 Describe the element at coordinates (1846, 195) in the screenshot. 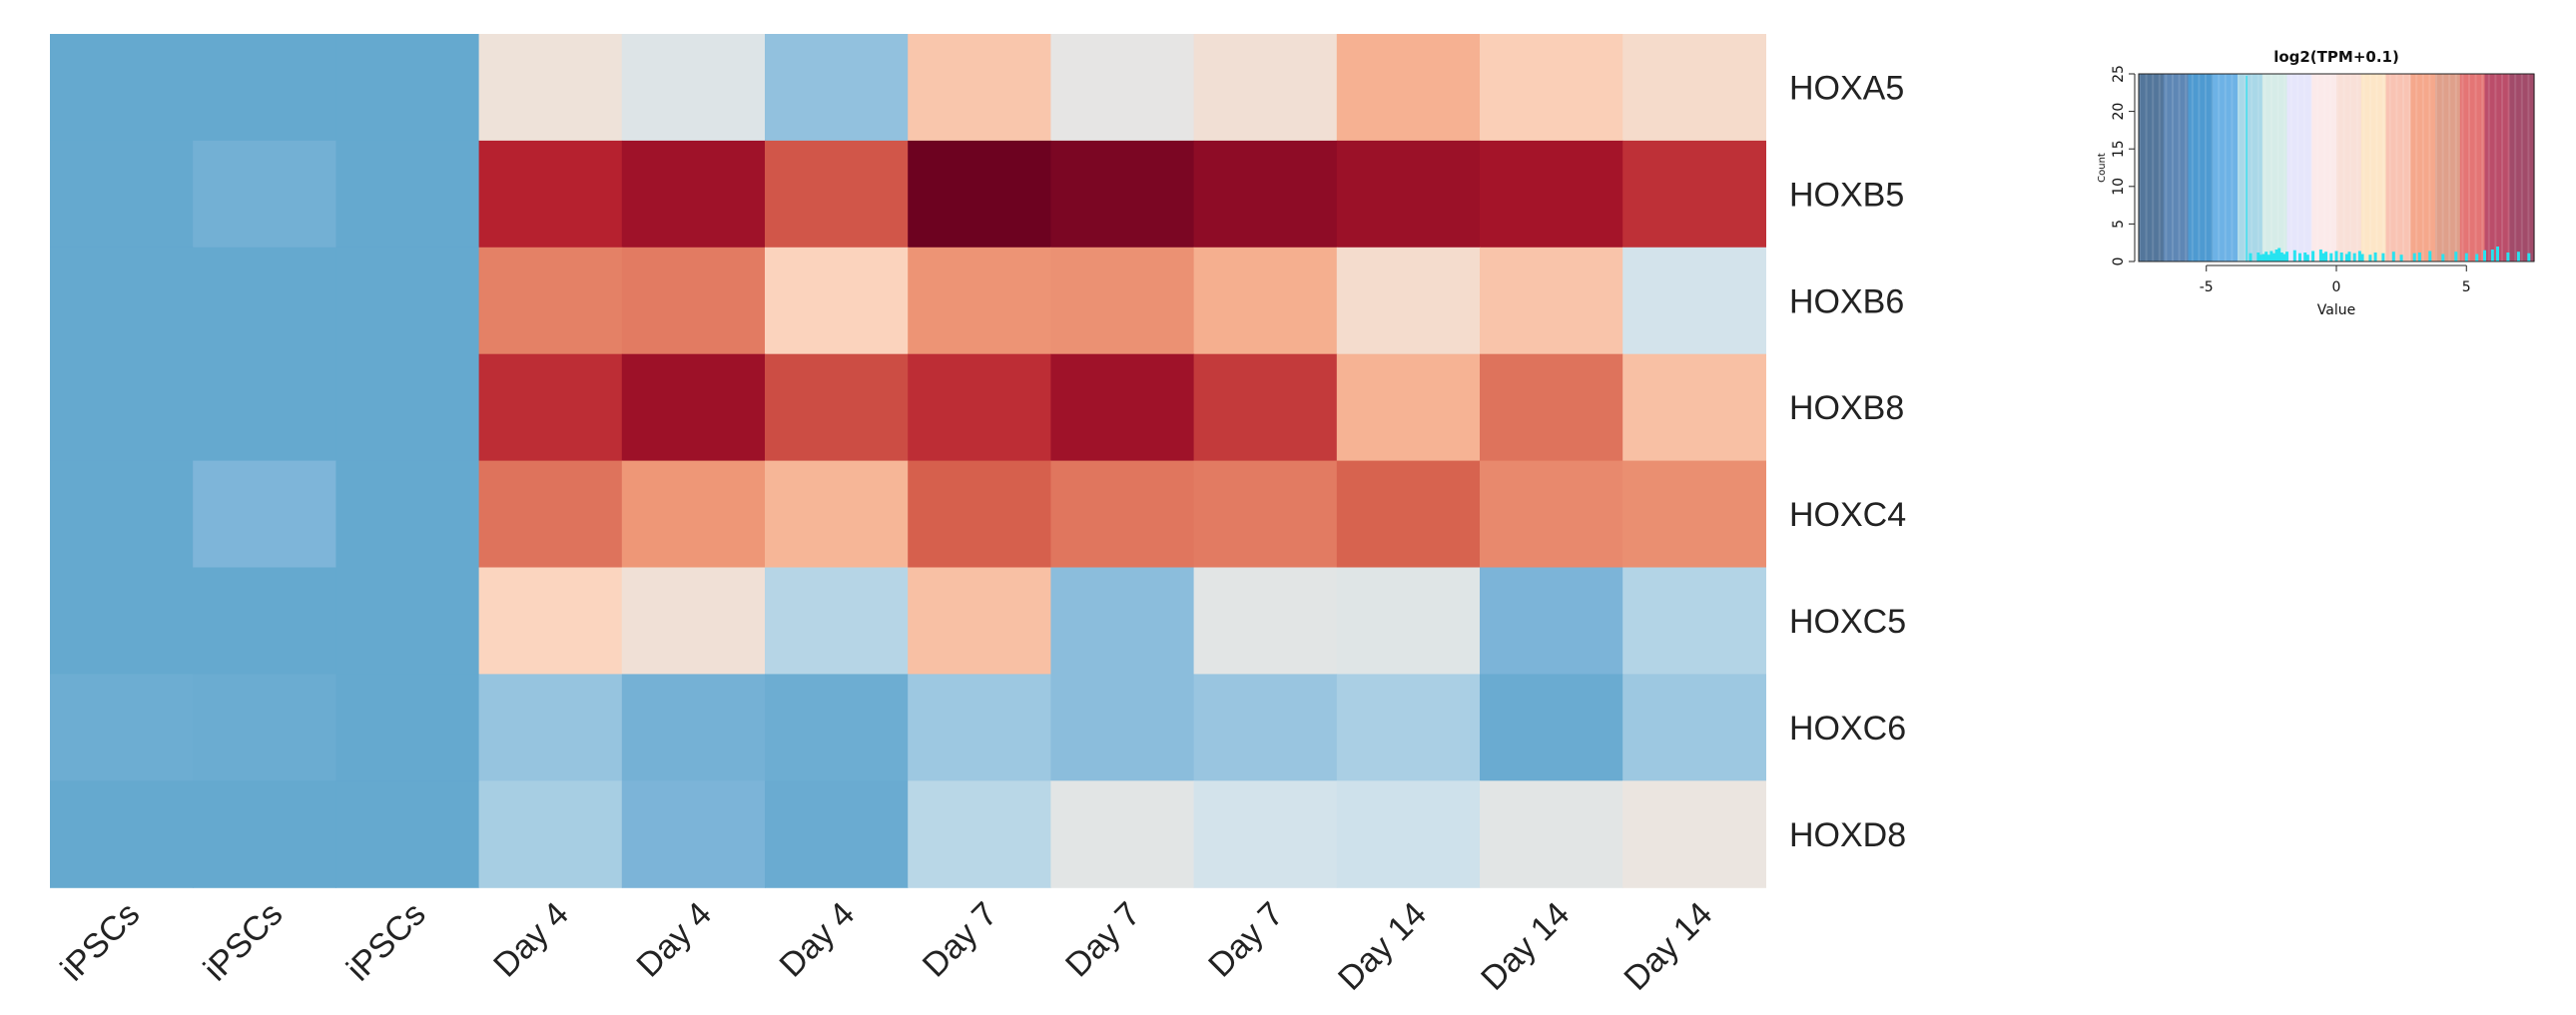

I see `row-label-HOXB5: HOXB5` at that location.